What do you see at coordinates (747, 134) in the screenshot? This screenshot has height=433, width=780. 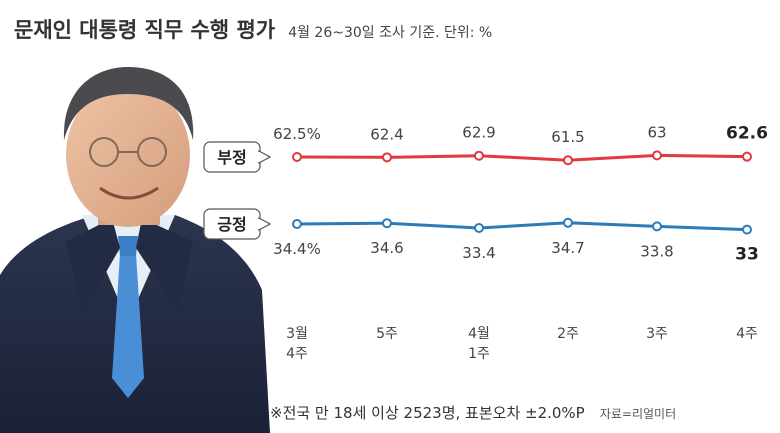 I see `data-label: 62.6` at bounding box center [747, 134].